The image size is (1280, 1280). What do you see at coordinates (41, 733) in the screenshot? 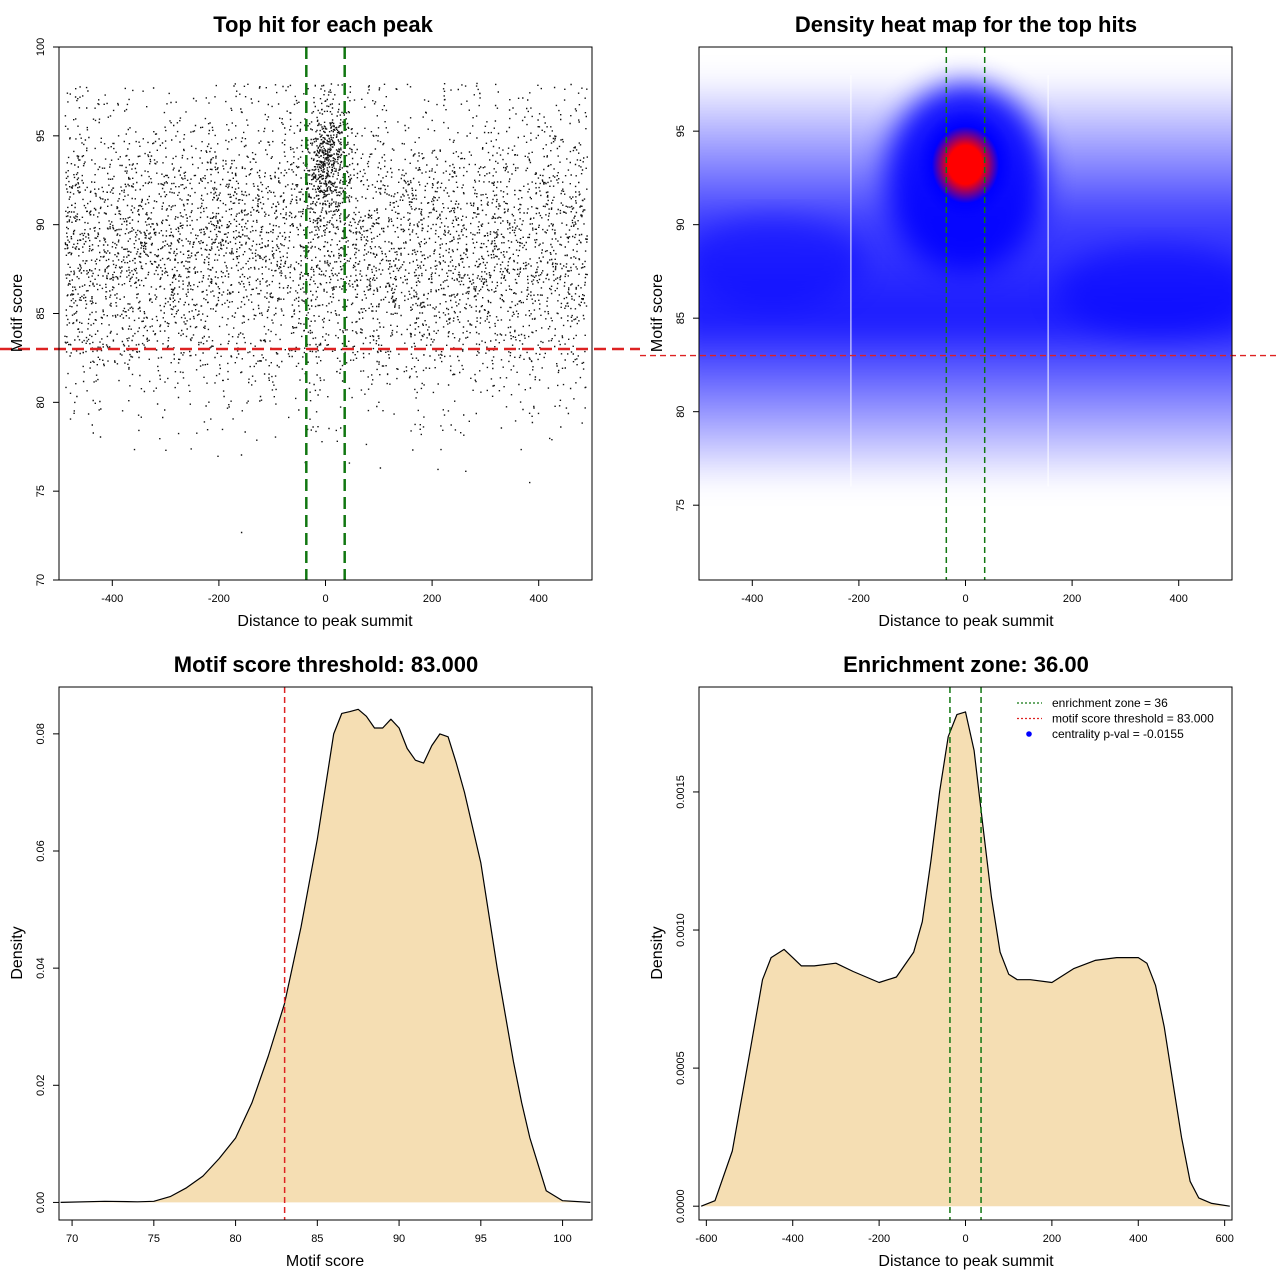
I see `score-density-y-tick-label: 0.08` at bounding box center [41, 733].